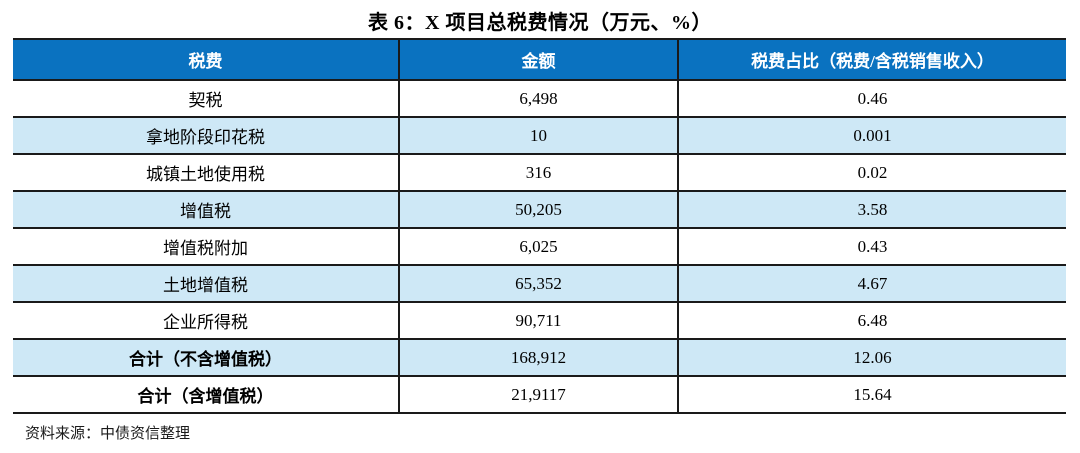  What do you see at coordinates (206, 59) in the screenshot?
I see `header-cell-tax: 税费` at bounding box center [206, 59].